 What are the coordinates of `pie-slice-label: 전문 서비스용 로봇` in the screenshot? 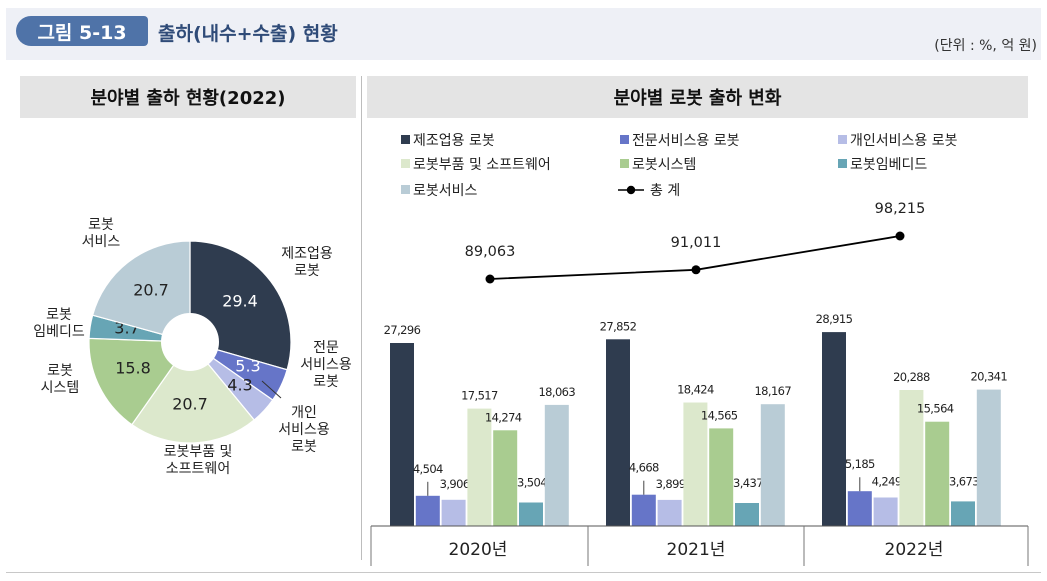 It's located at (326, 365).